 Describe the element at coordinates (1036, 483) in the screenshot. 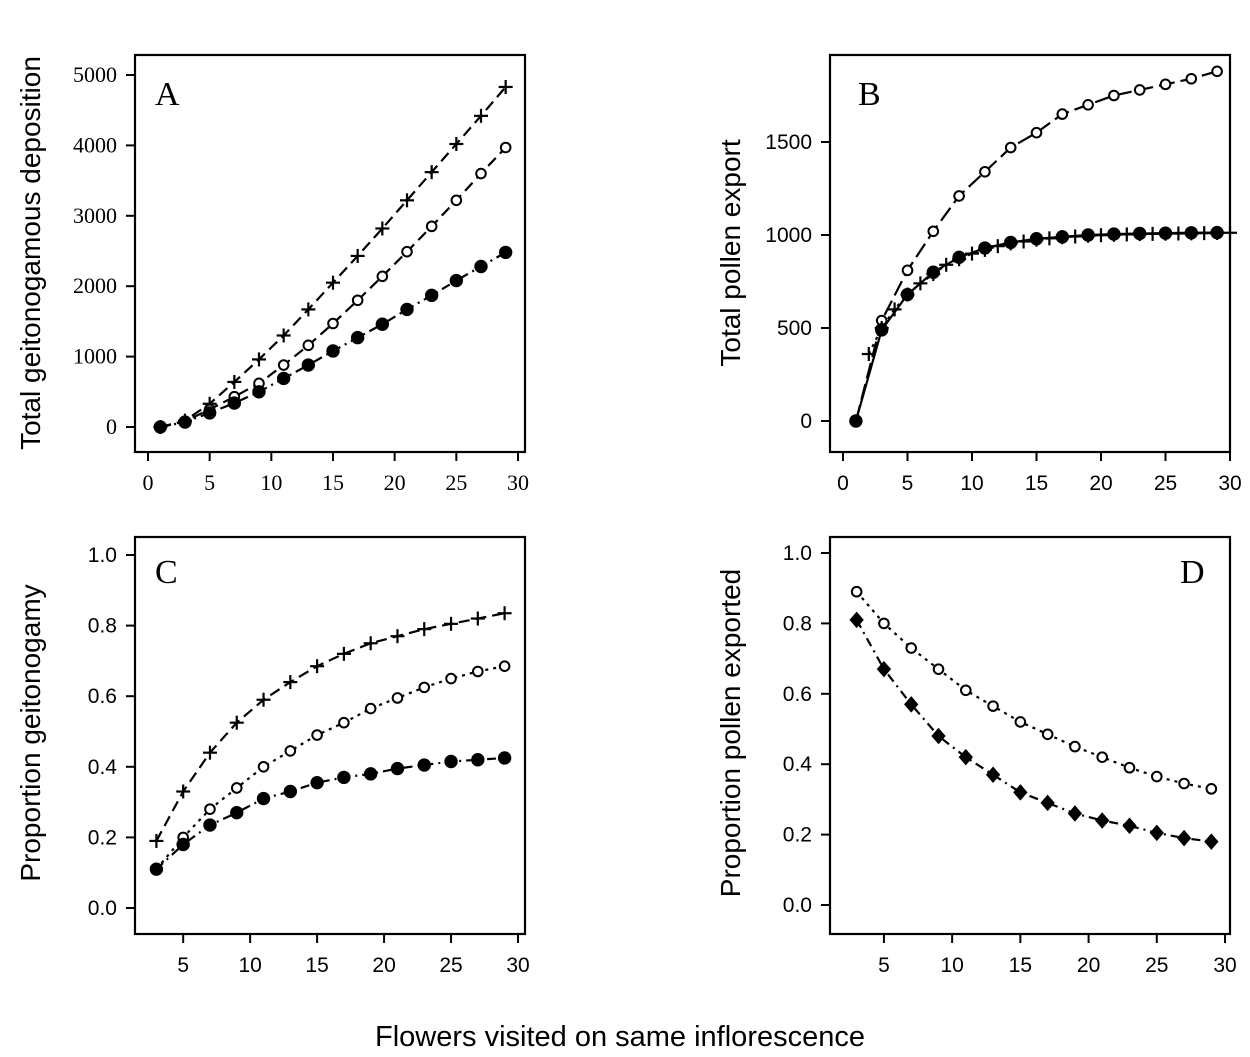

I see `x-tick-label: 15` at that location.